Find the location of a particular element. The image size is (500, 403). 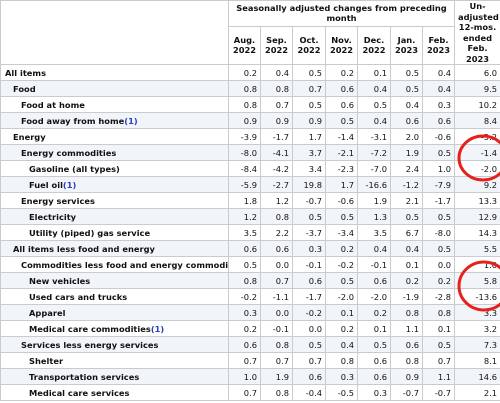

table-row: Electricity 1.2 0.8 0.5 0.5 1.3 0.5 0.5 12.9 is located at coordinates (250, 216).